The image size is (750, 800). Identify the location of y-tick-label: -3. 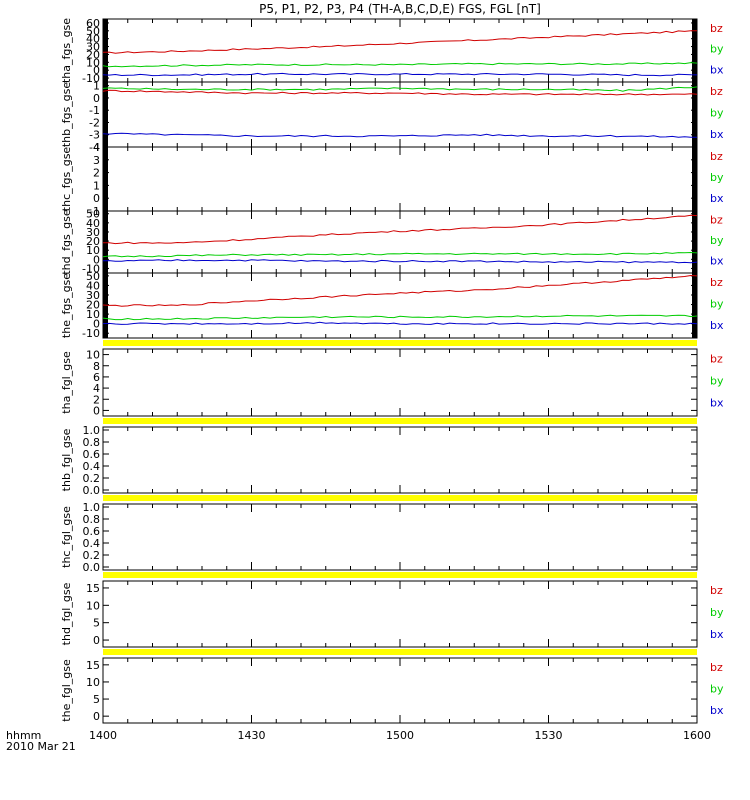
(94, 135).